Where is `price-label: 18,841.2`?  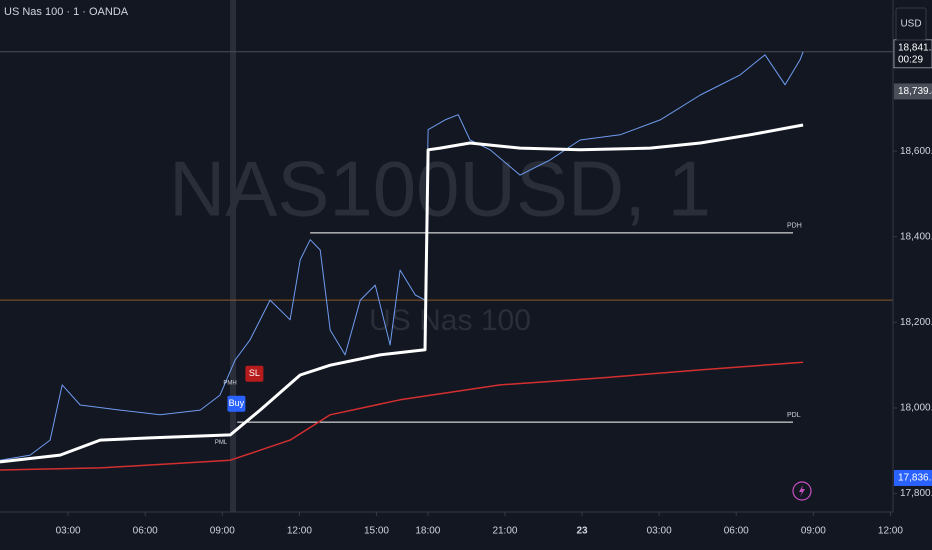
price-label: 18,841.2 is located at coordinates (915, 48).